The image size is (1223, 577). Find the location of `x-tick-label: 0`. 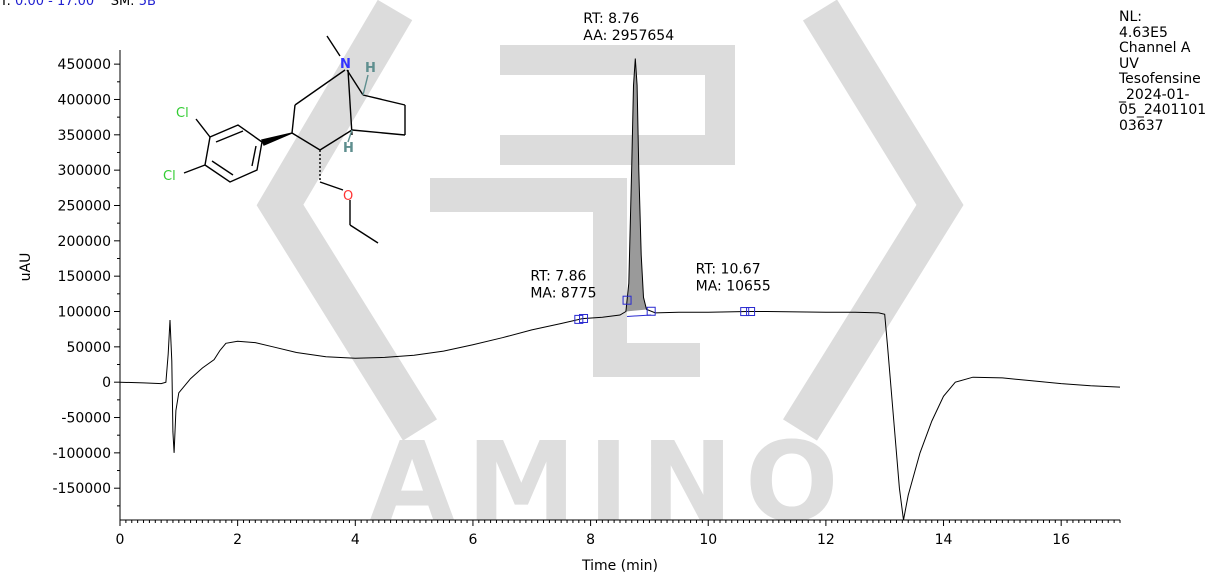

x-tick-label: 0 is located at coordinates (120, 540).